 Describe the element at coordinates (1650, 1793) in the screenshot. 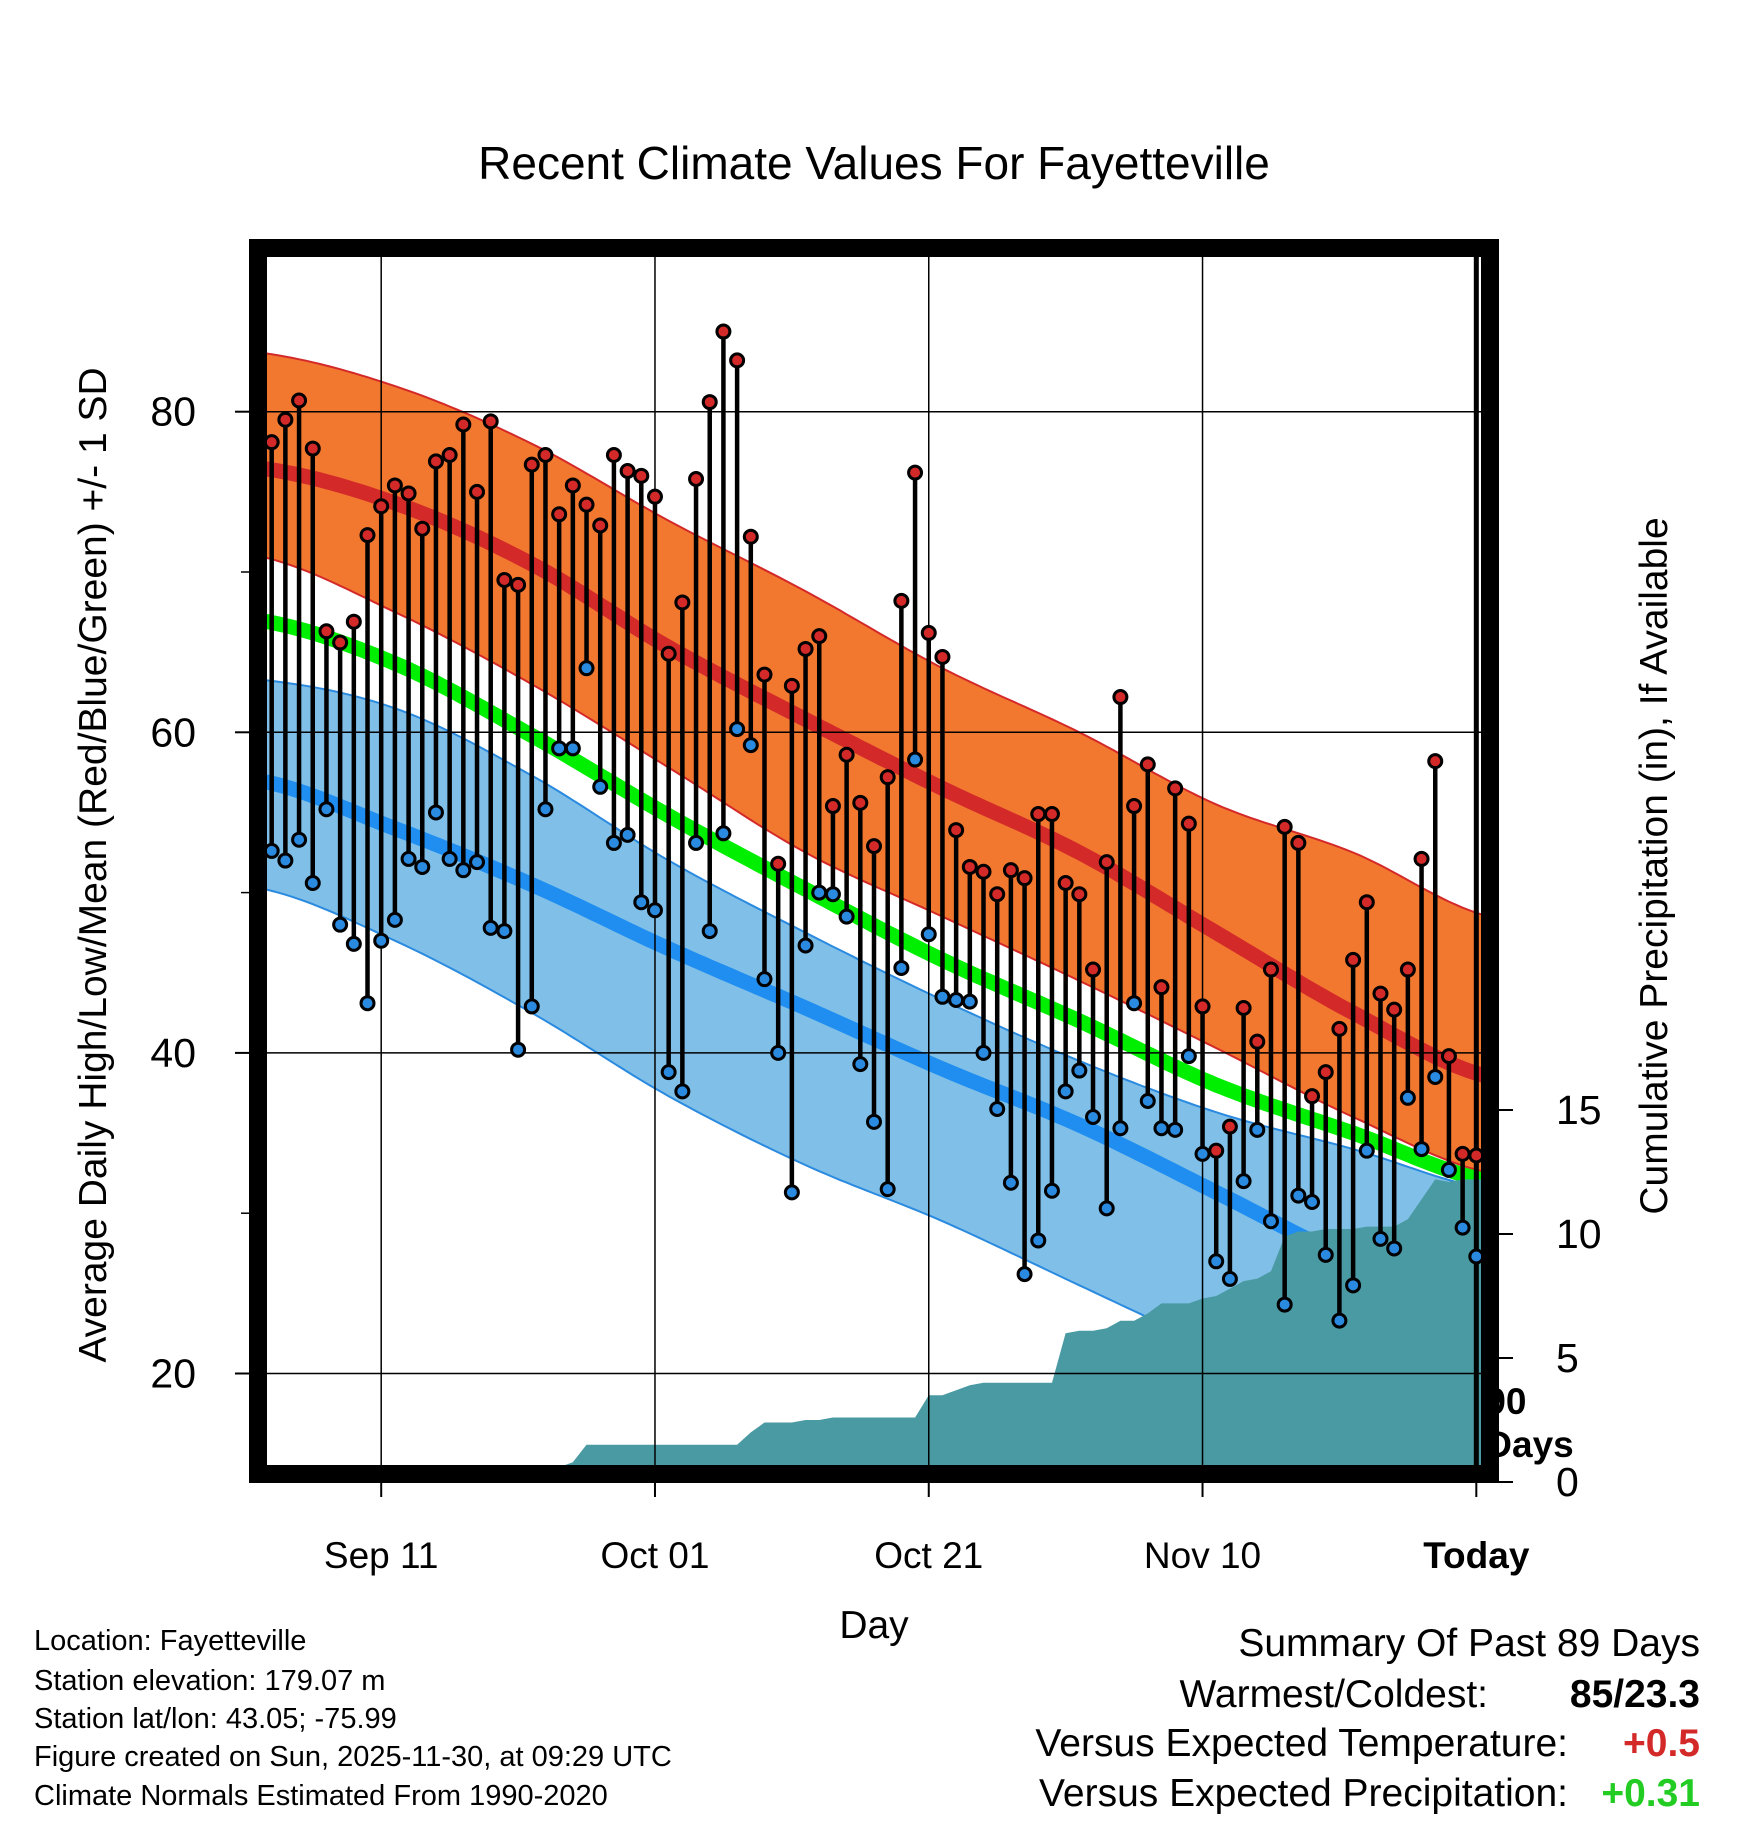

I see `summary-precip-value: +0.31` at that location.